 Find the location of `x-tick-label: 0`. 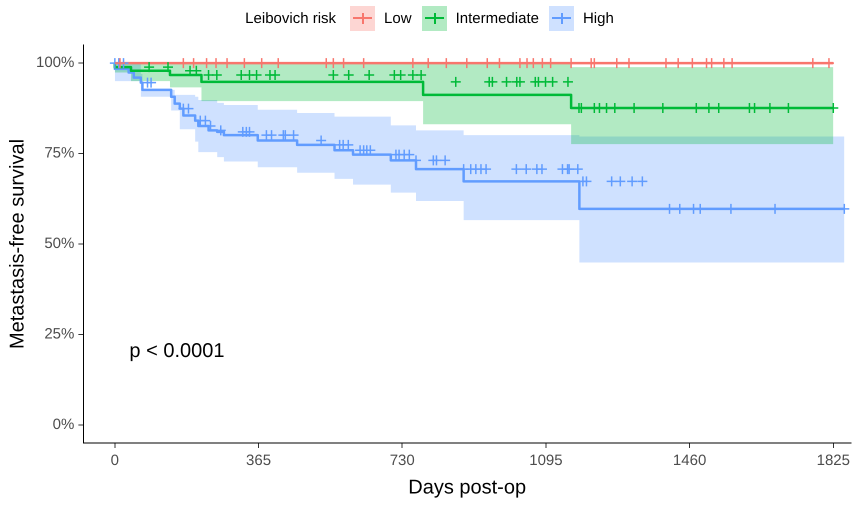

x-tick-label: 0 is located at coordinates (115, 461).